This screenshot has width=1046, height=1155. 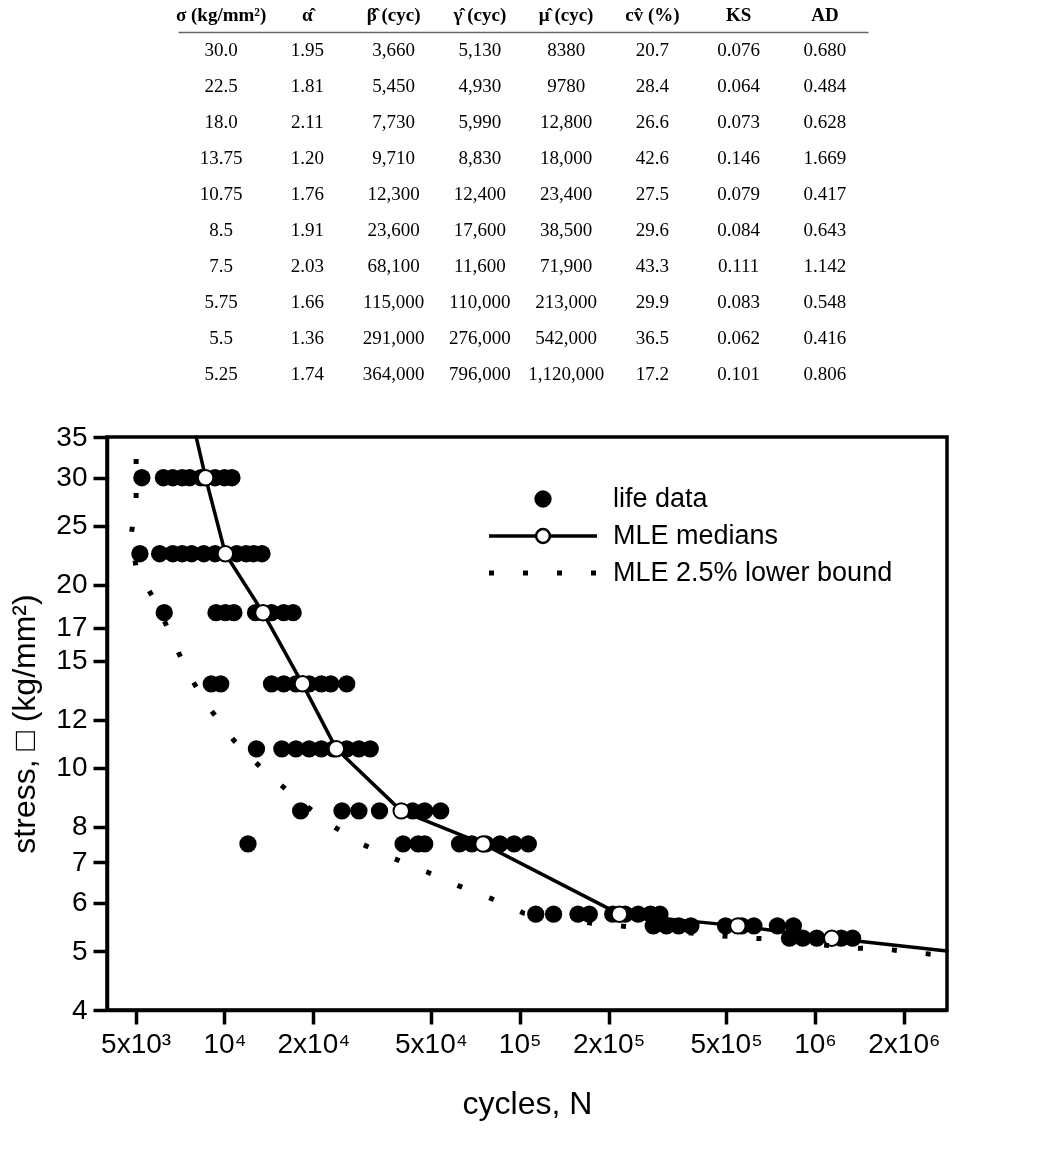 What do you see at coordinates (652, 157) in the screenshot?
I see `text: 42.6` at bounding box center [652, 157].